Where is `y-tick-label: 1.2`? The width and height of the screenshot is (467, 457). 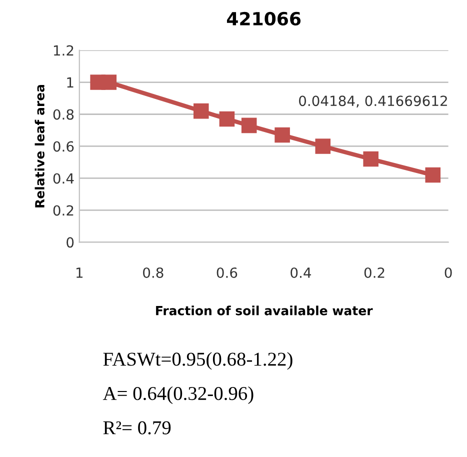 y-tick-label: 1.2 is located at coordinates (64, 50).